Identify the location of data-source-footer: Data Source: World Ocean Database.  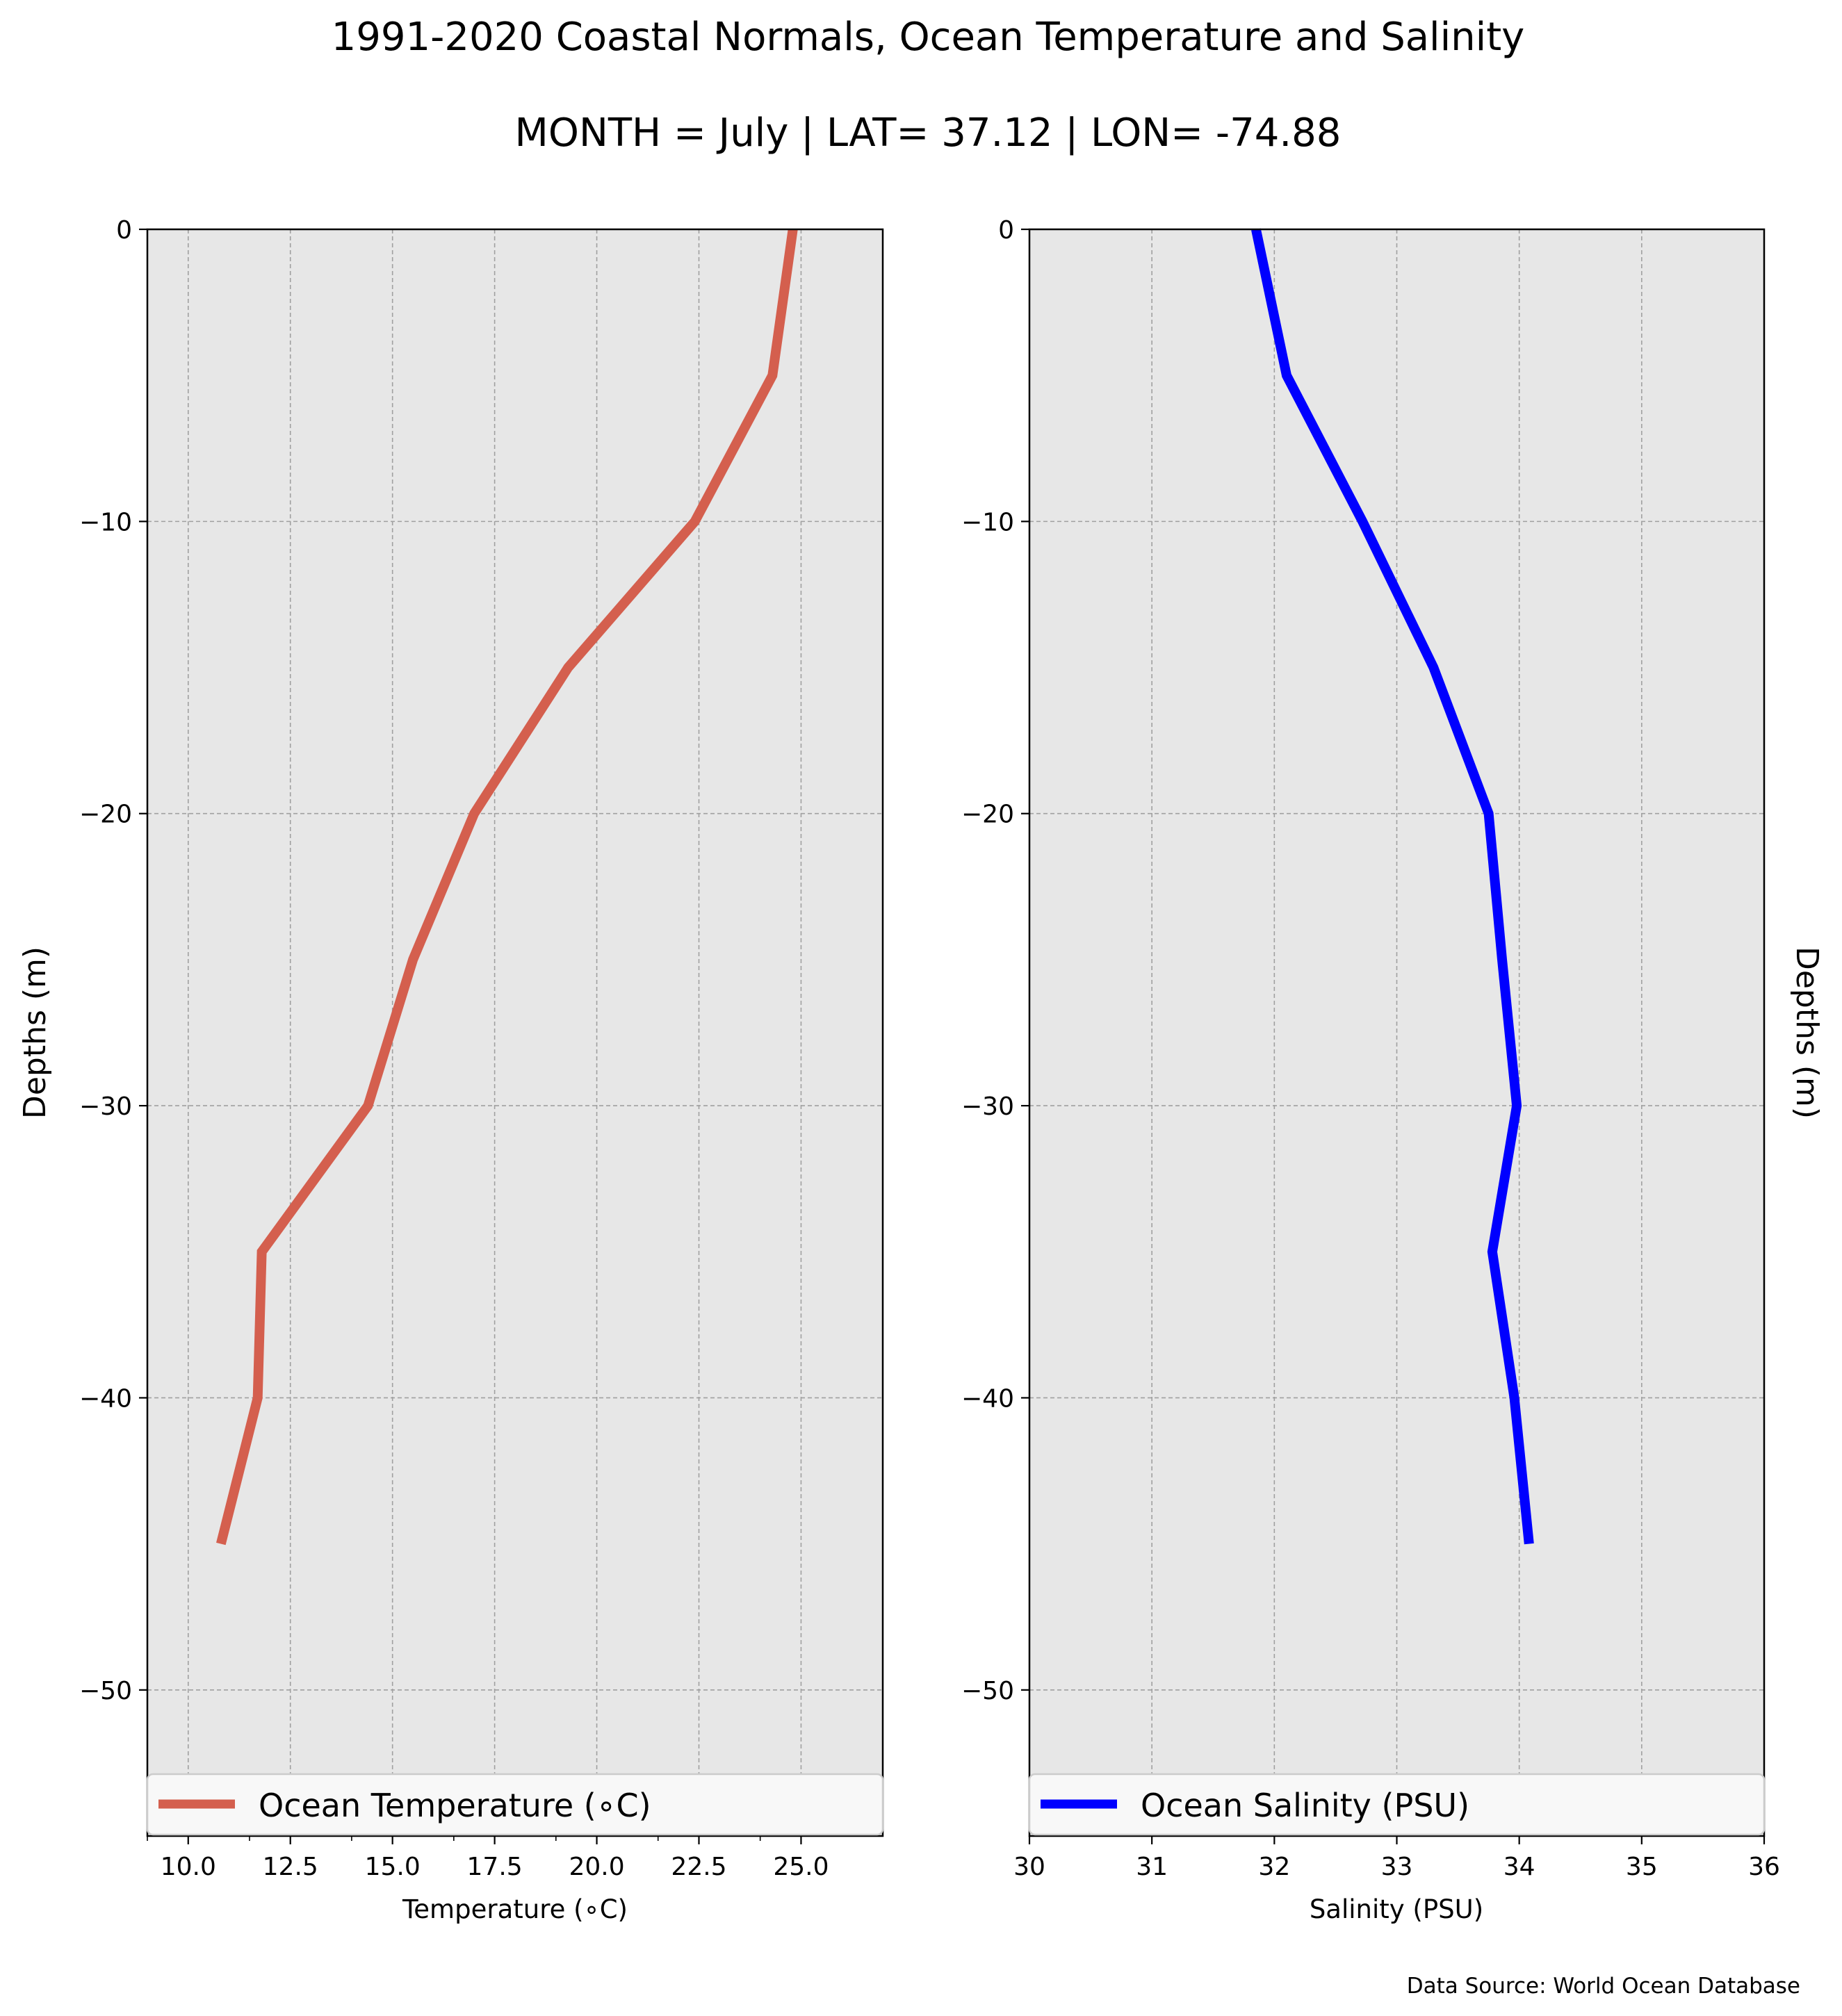
(1604, 1987).